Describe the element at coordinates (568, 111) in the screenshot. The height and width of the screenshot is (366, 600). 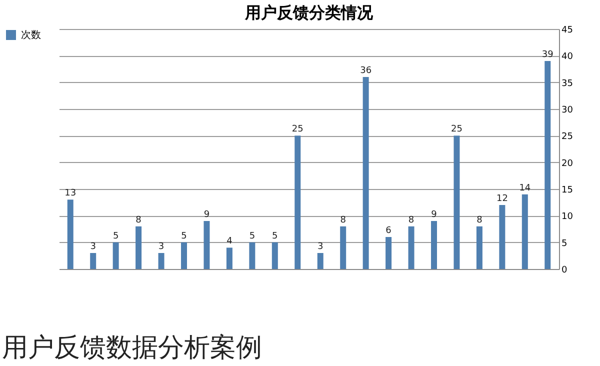
I see `y-tick-label: 30` at that location.